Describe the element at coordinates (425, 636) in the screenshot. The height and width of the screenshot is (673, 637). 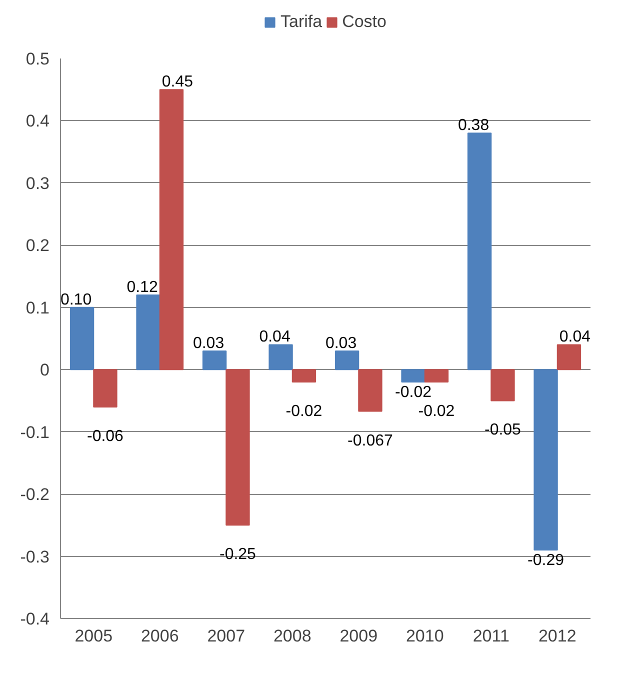
I see `x-tick-label: 2010` at that location.